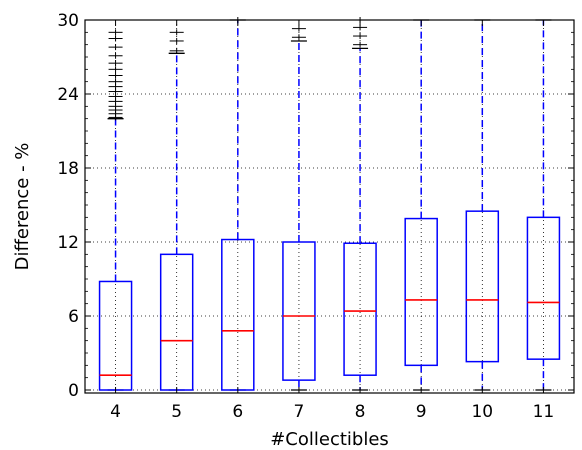 The width and height of the screenshot is (582, 450). What do you see at coordinates (176, 412) in the screenshot?
I see `x-tick-label: 5` at bounding box center [176, 412].